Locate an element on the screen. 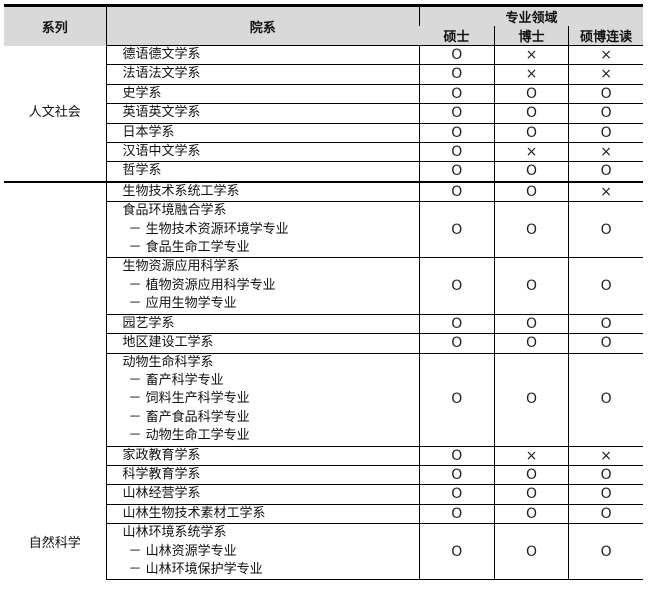 This screenshot has height=592, width=649. department-name: 园艺学系 is located at coordinates (148, 323).